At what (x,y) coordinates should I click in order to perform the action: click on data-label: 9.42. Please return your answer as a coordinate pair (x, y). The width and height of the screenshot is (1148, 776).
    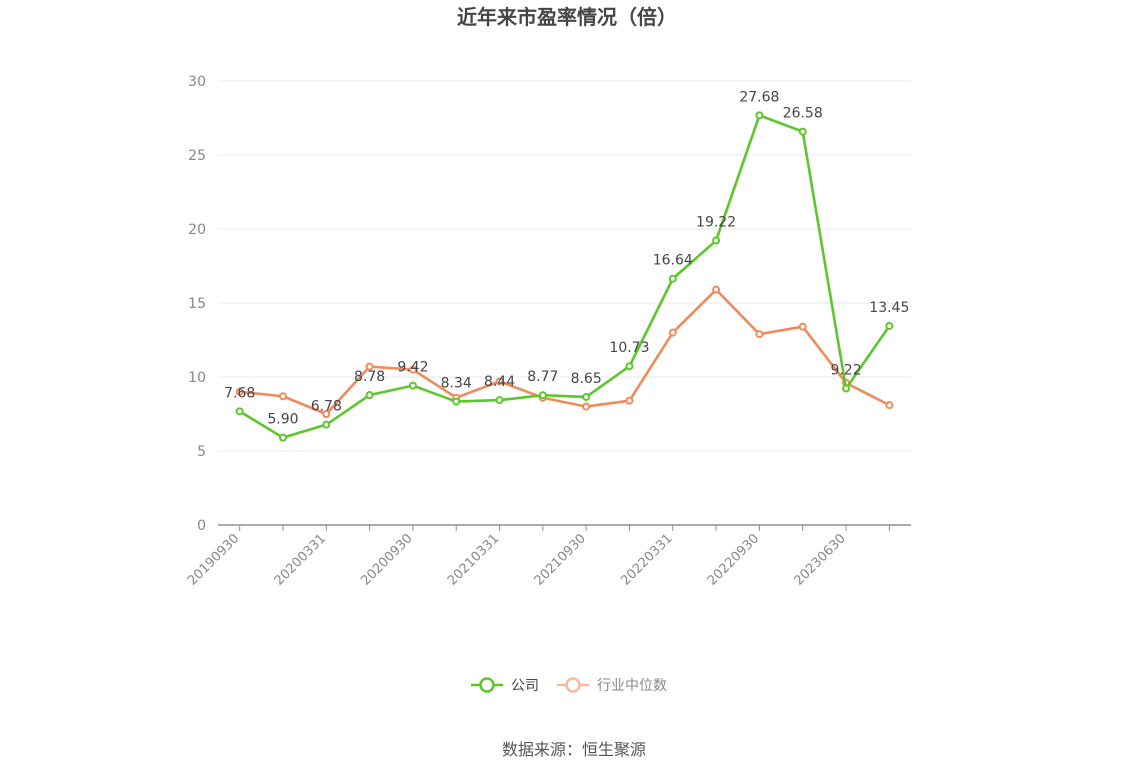
    Looking at the image, I should click on (412, 368).